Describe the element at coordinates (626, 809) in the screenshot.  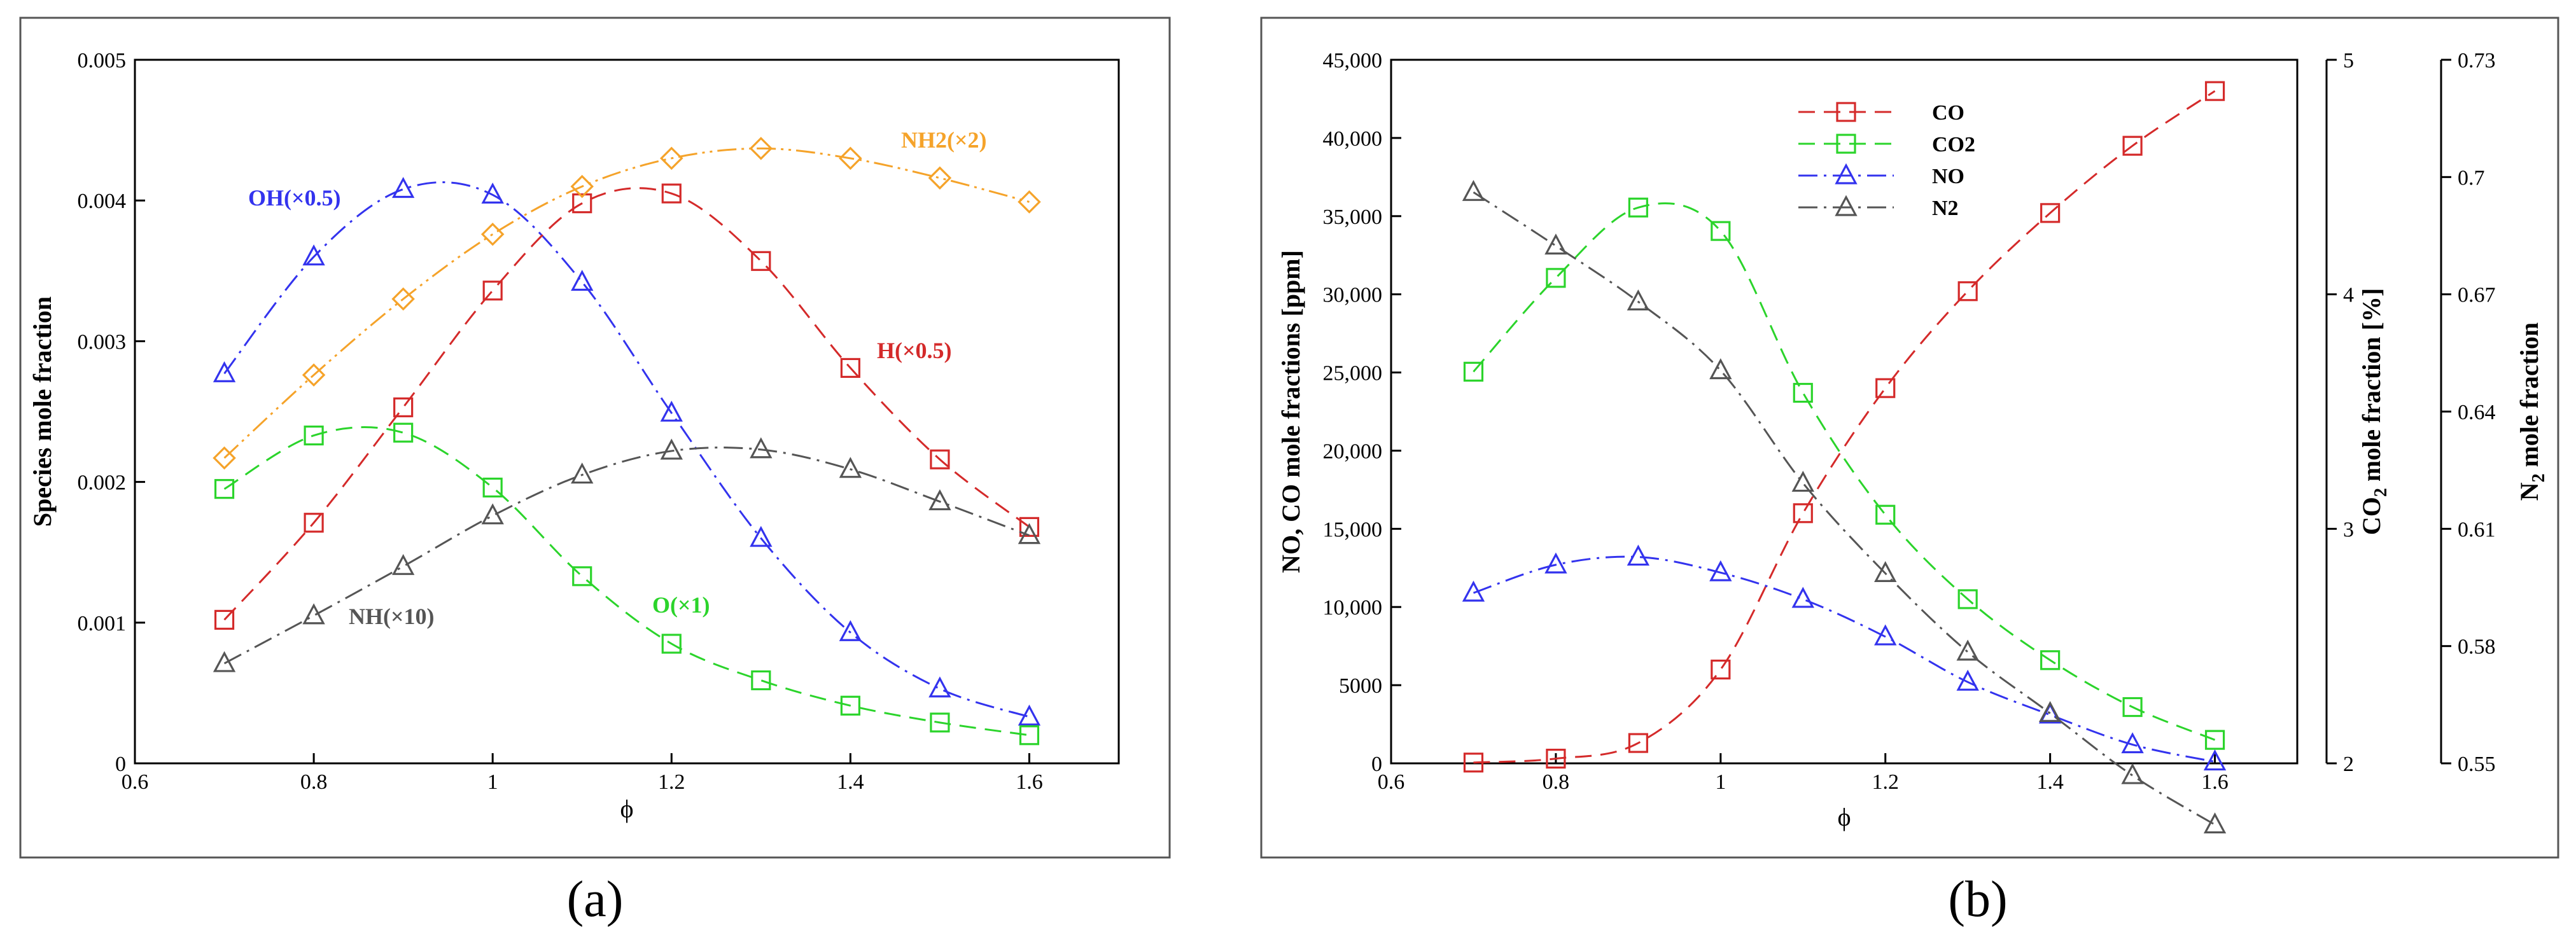
I see `panel-a-x-axis-label: ϕ` at that location.